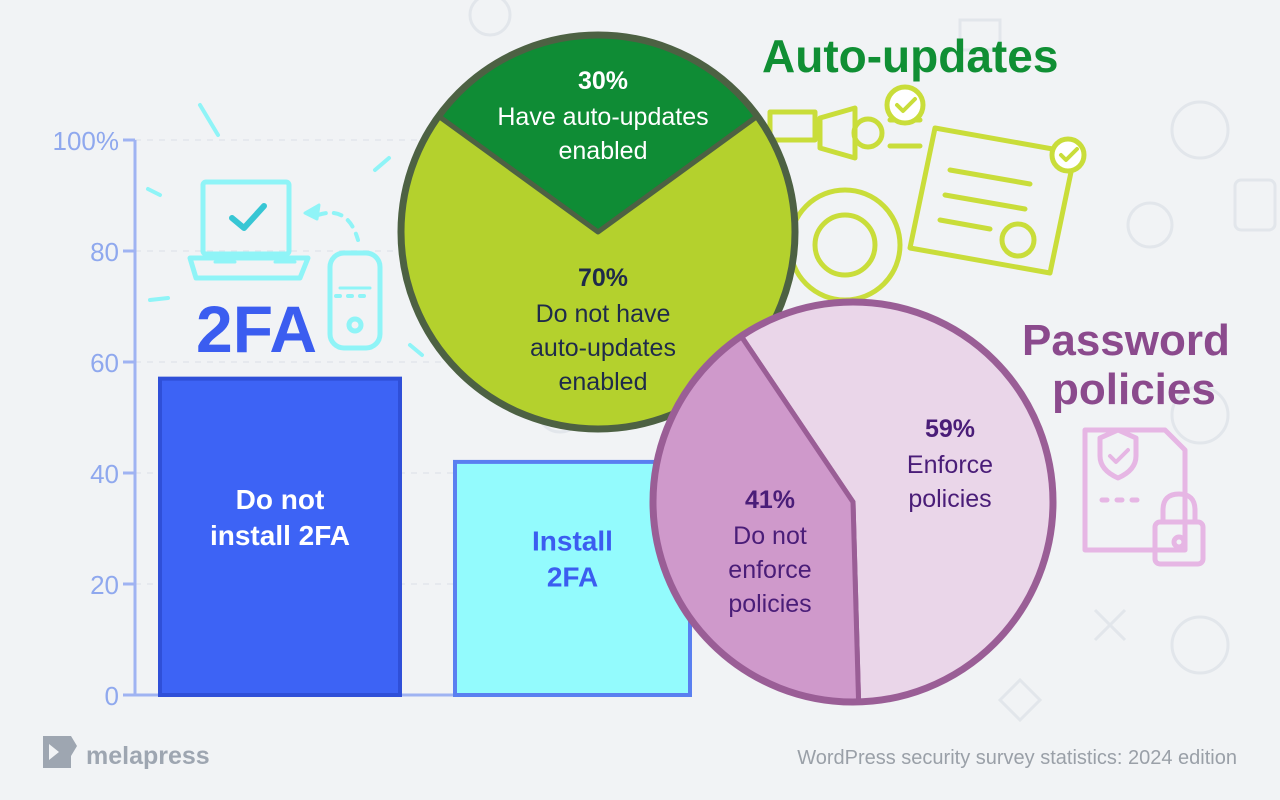 This screenshot has height=800, width=1280. I want to click on phone-password-icon, so click(355, 300).